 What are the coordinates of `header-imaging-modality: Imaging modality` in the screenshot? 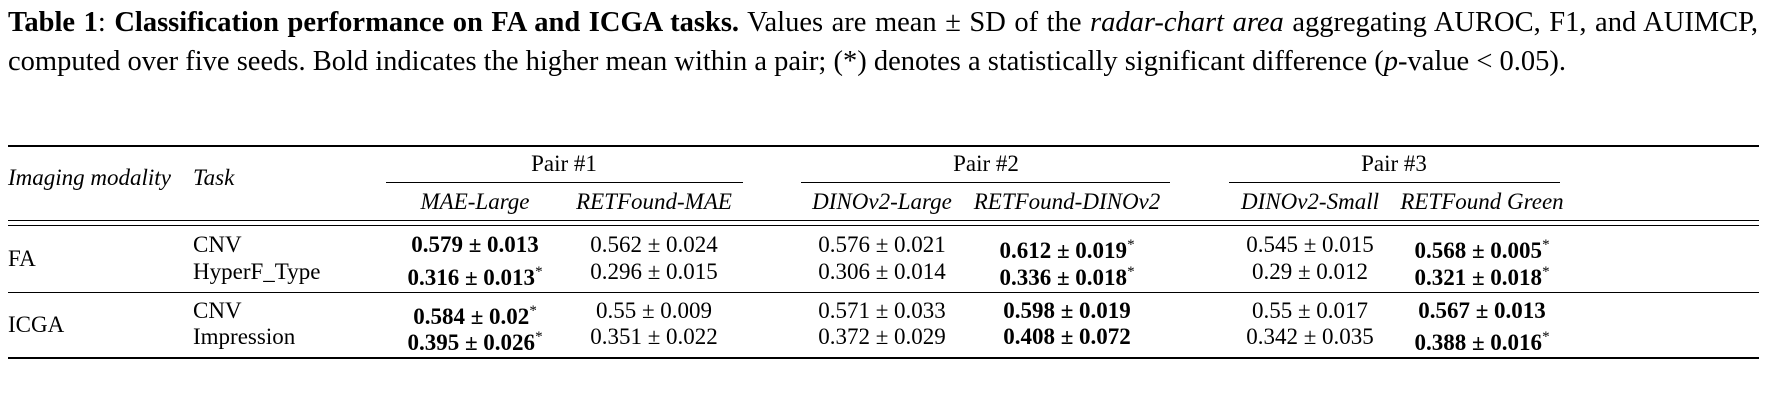 It's located at (89, 177).